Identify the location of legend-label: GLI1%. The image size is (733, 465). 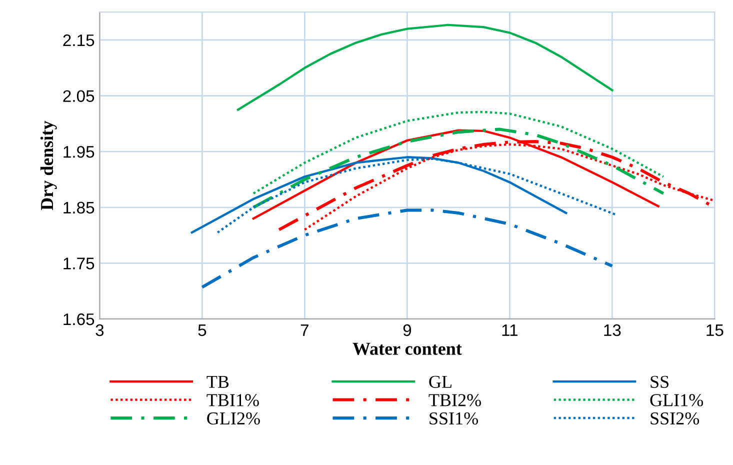
(677, 400).